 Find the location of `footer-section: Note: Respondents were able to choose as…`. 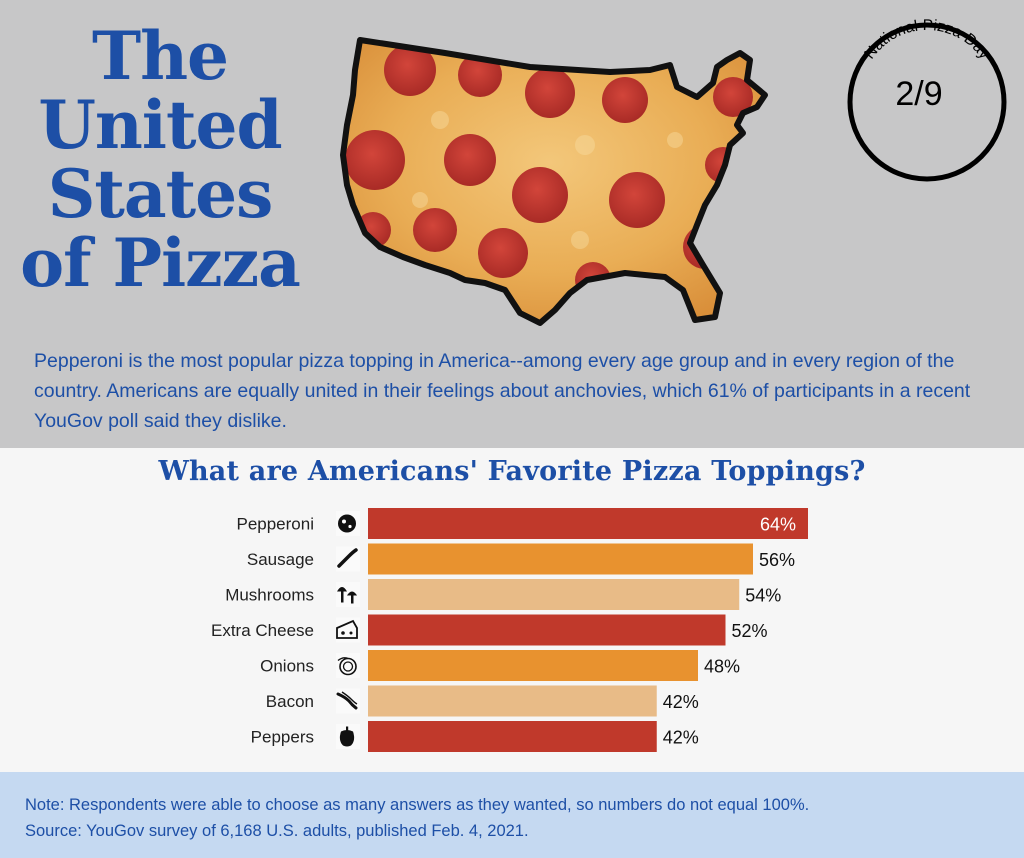

footer-section: Note: Respondents were able to choose as… is located at coordinates (512, 815).